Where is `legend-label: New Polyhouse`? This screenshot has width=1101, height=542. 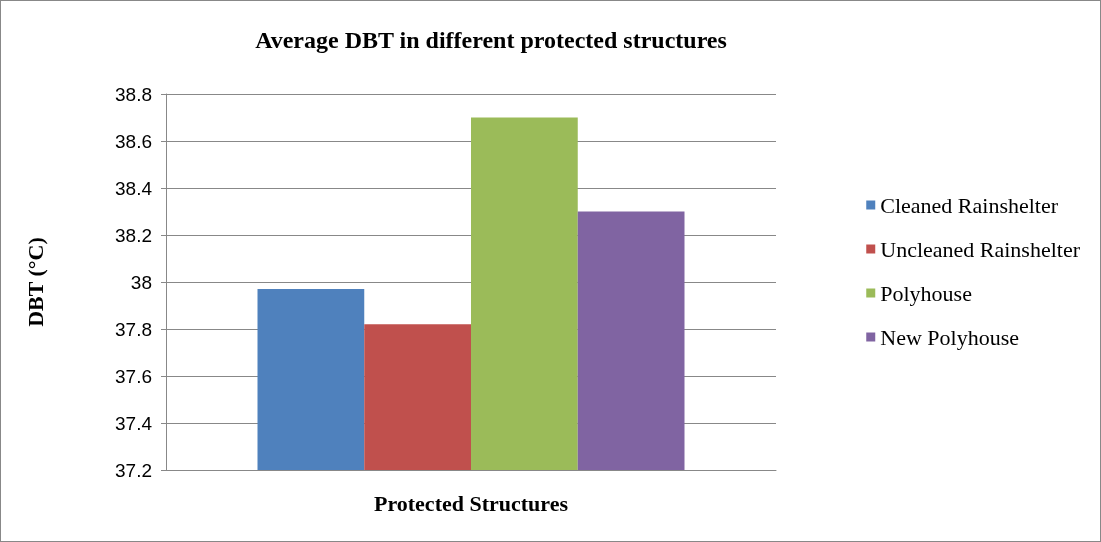
legend-label: New Polyhouse is located at coordinates (949, 337).